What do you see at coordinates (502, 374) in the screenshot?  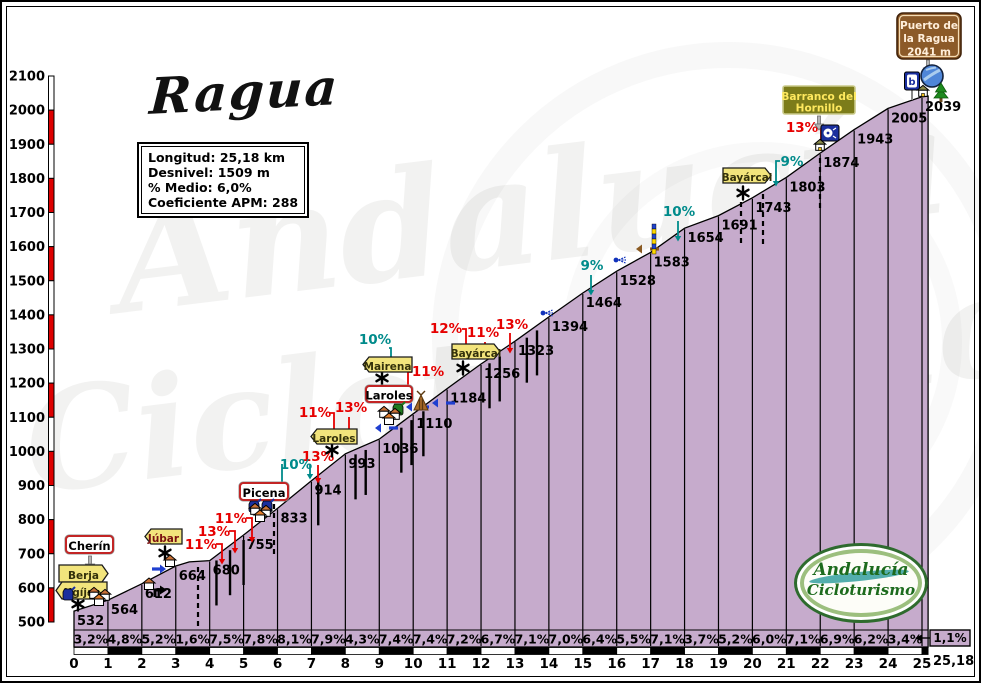 I see `altitude-label: 1256` at bounding box center [502, 374].